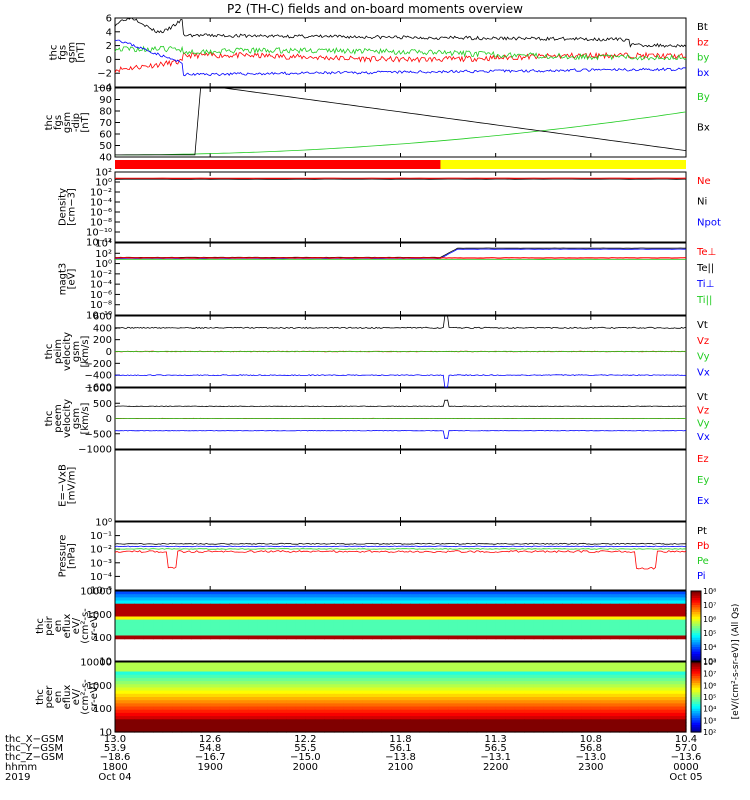 This screenshot has height=800, width=750. I want to click on legend-Vt: Vt, so click(702, 397).